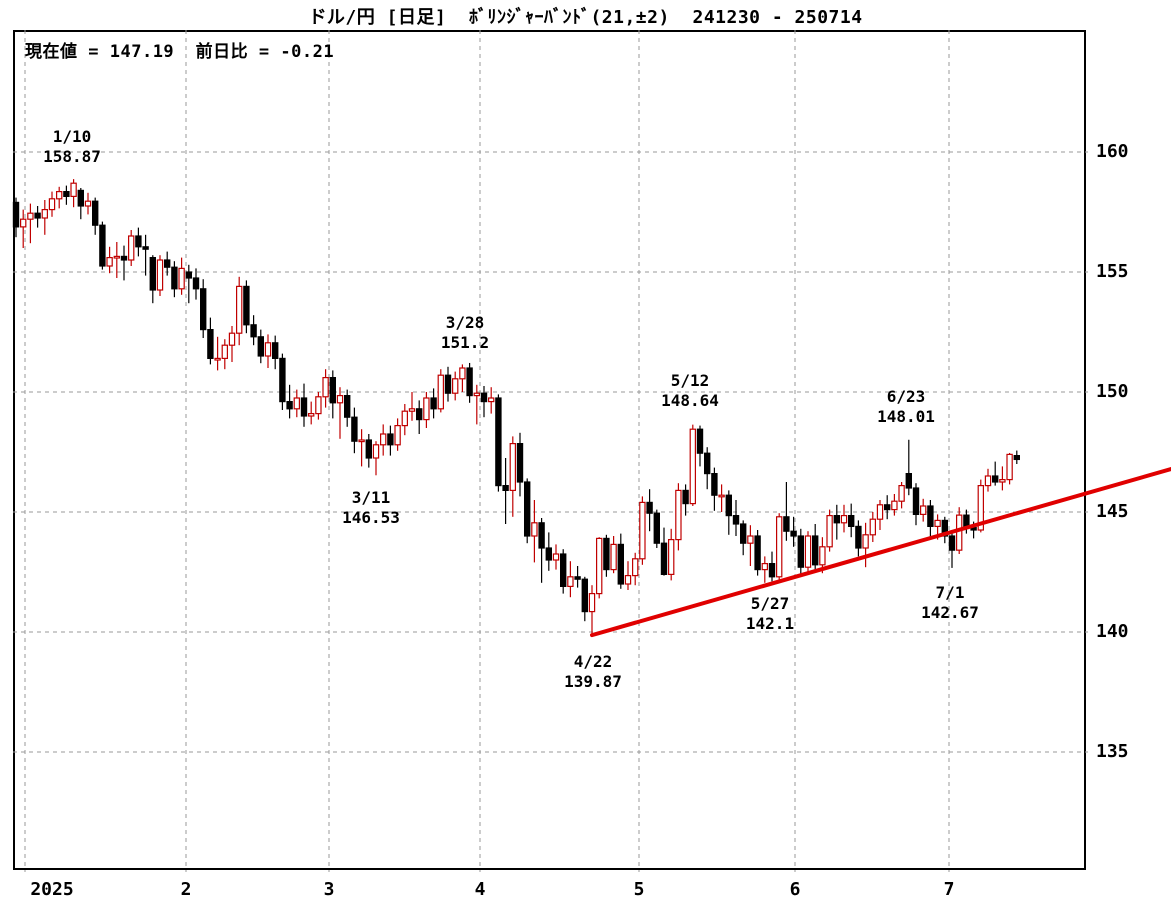 Image resolution: width=1171 pixels, height=902 pixels. Describe the element at coordinates (1112, 391) in the screenshot. I see `y-axis-label-150: 150` at that location.